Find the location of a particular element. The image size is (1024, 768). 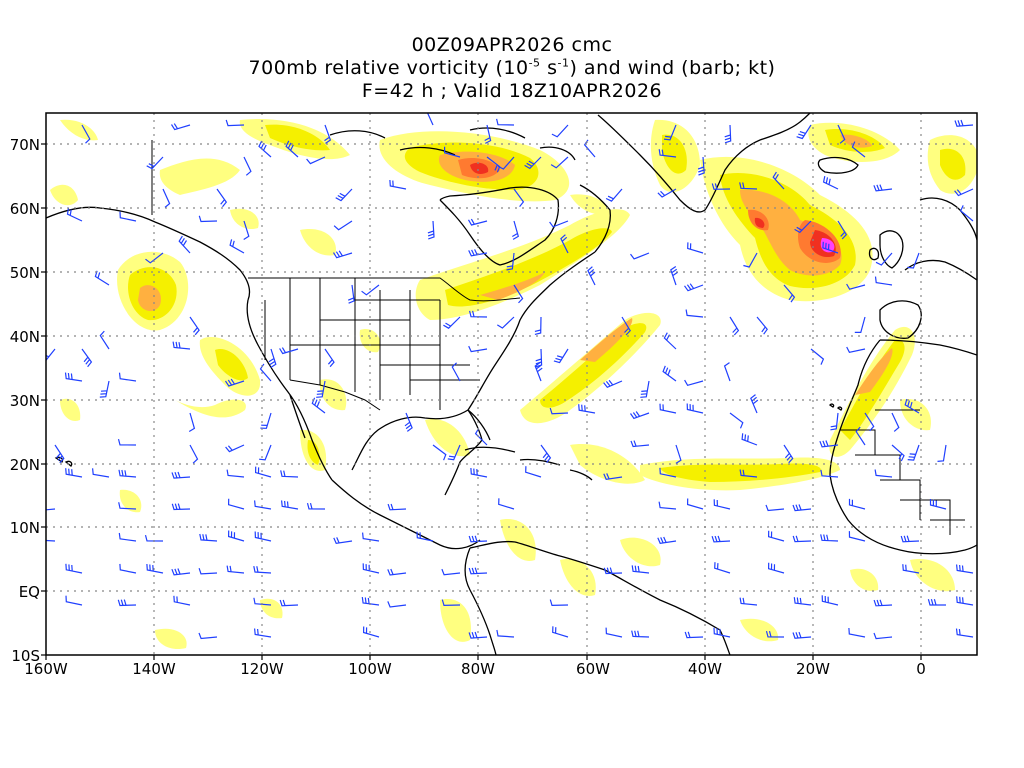

coastline-north-america-west is located at coordinates (289, 390).